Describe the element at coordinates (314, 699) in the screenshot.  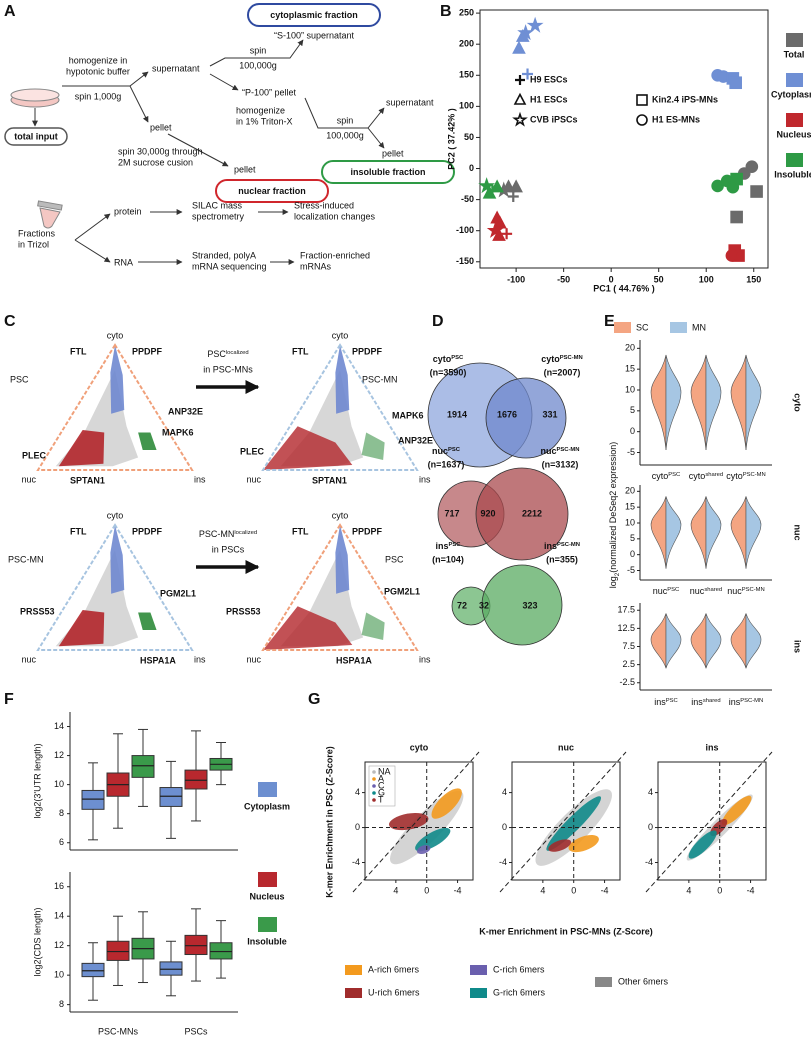
I see `panel-label: G` at that location.